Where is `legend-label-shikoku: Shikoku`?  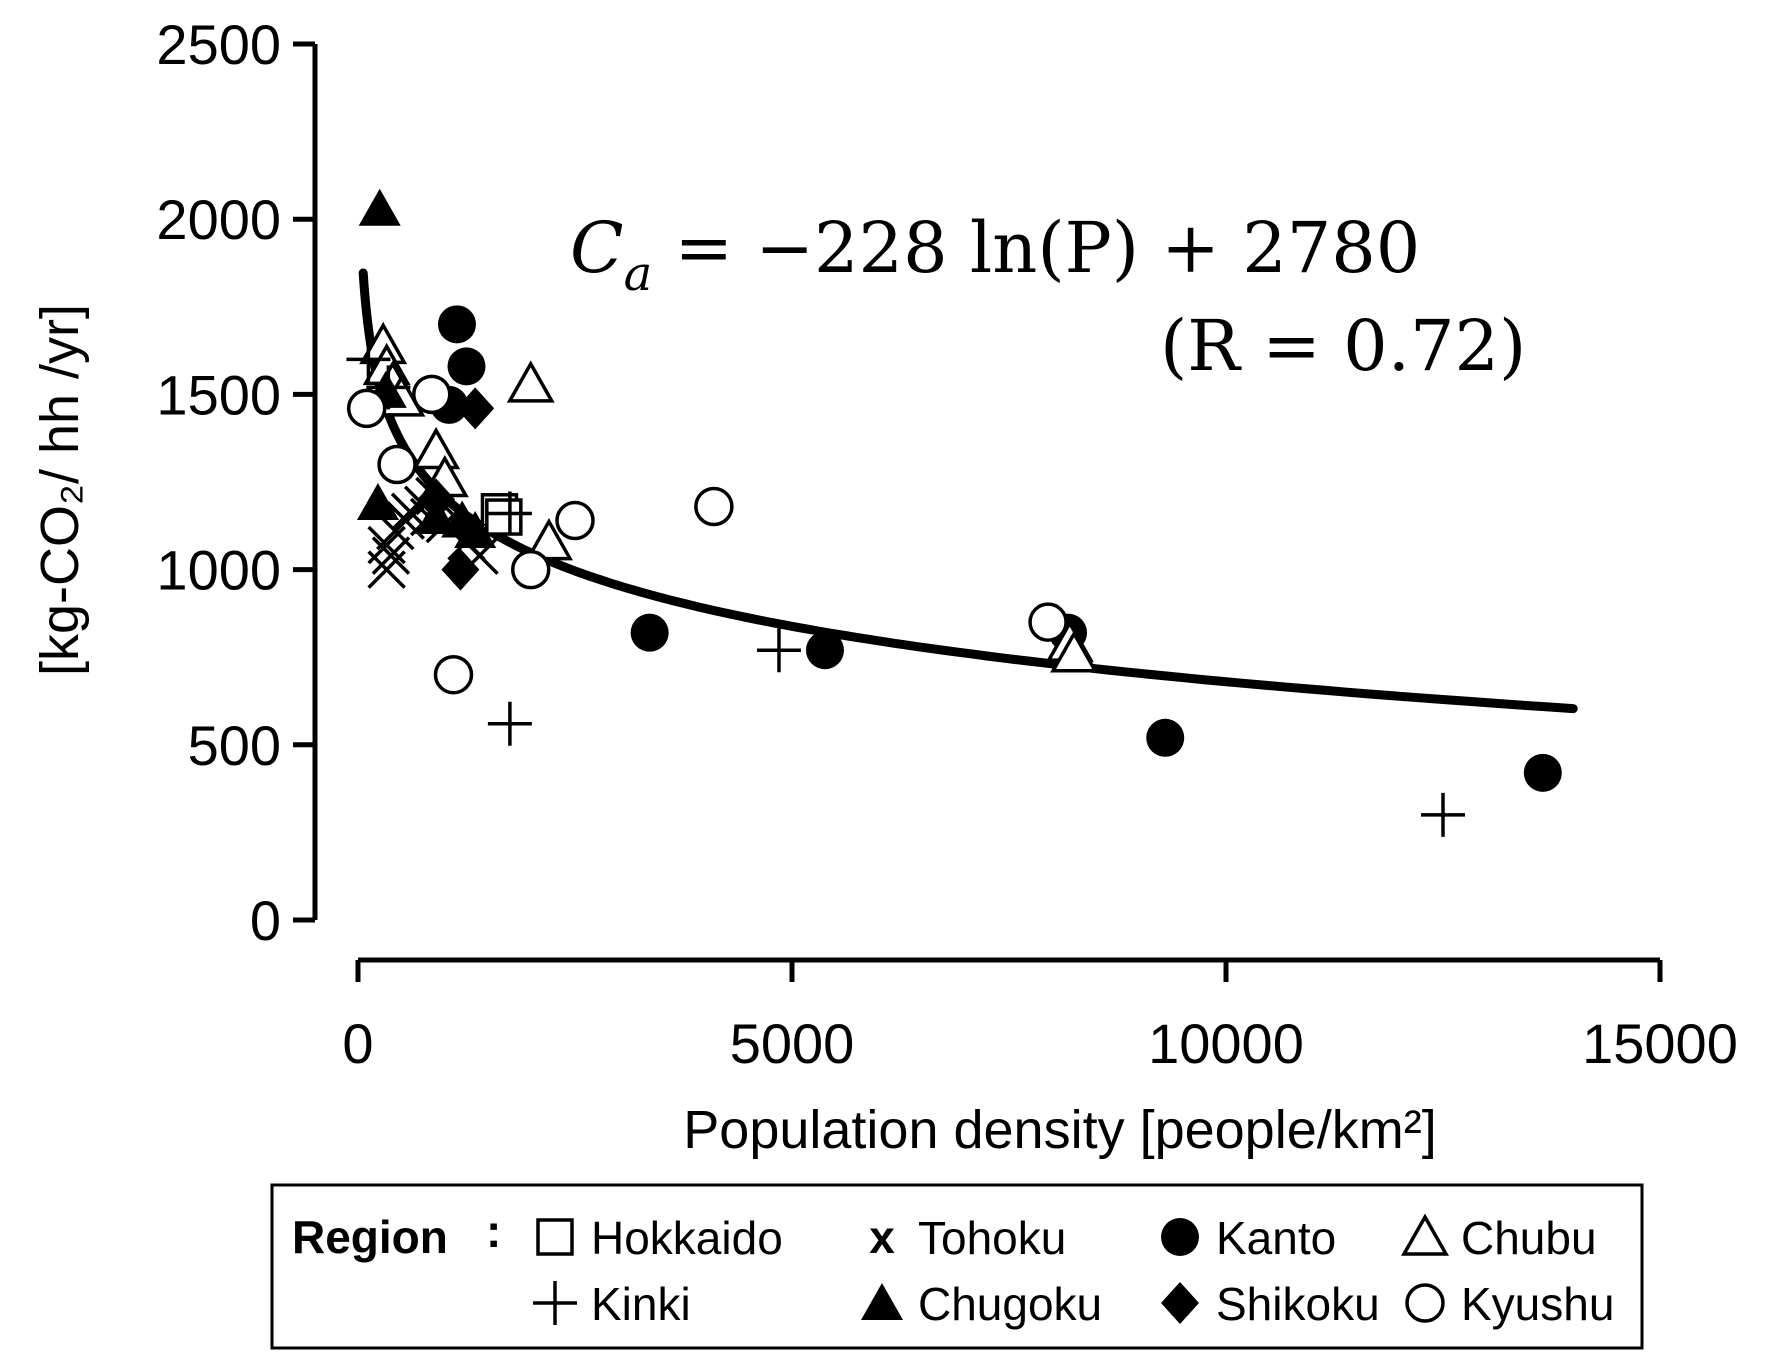 legend-label-shikoku: Shikoku is located at coordinates (1298, 1304).